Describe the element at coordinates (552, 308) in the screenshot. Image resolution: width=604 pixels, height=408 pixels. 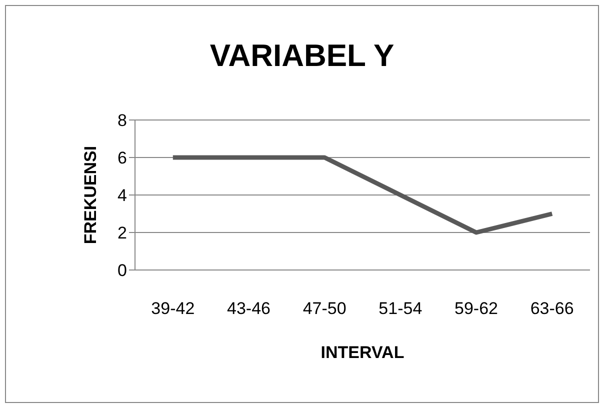
I see `x-tick-label: 63-66` at that location.